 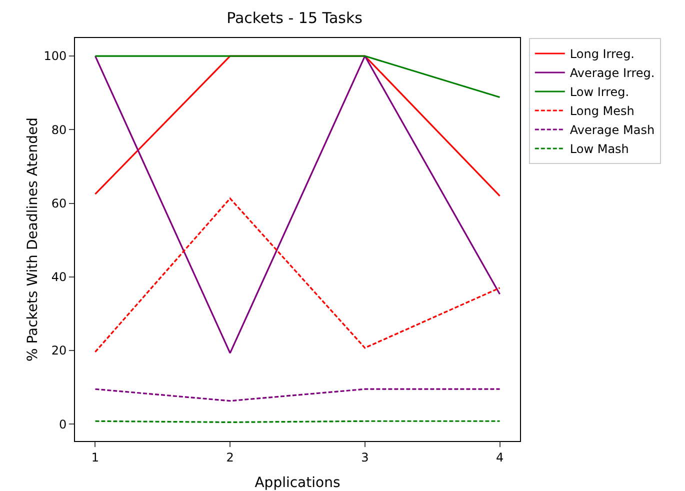 What do you see at coordinates (500, 457) in the screenshot?
I see `x-tick-label: 4` at bounding box center [500, 457].